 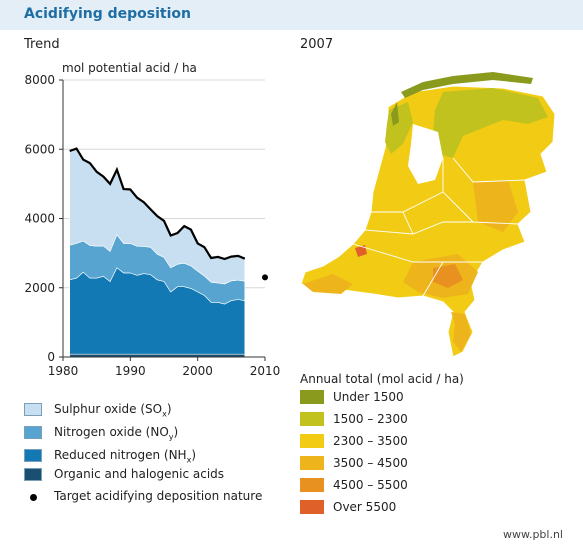 I want to click on y-tick-label: 6000, so click(x=39, y=149).